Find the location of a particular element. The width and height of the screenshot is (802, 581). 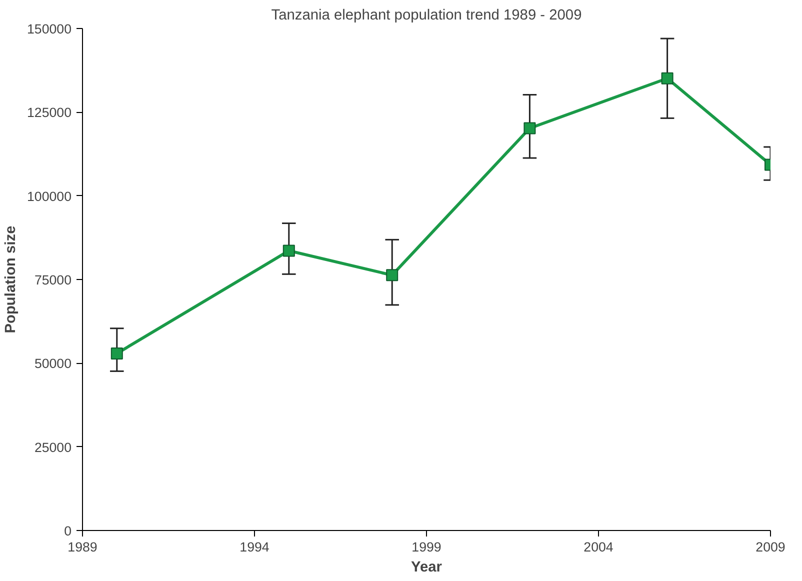

x-tick-label: 1989 is located at coordinates (83, 547).